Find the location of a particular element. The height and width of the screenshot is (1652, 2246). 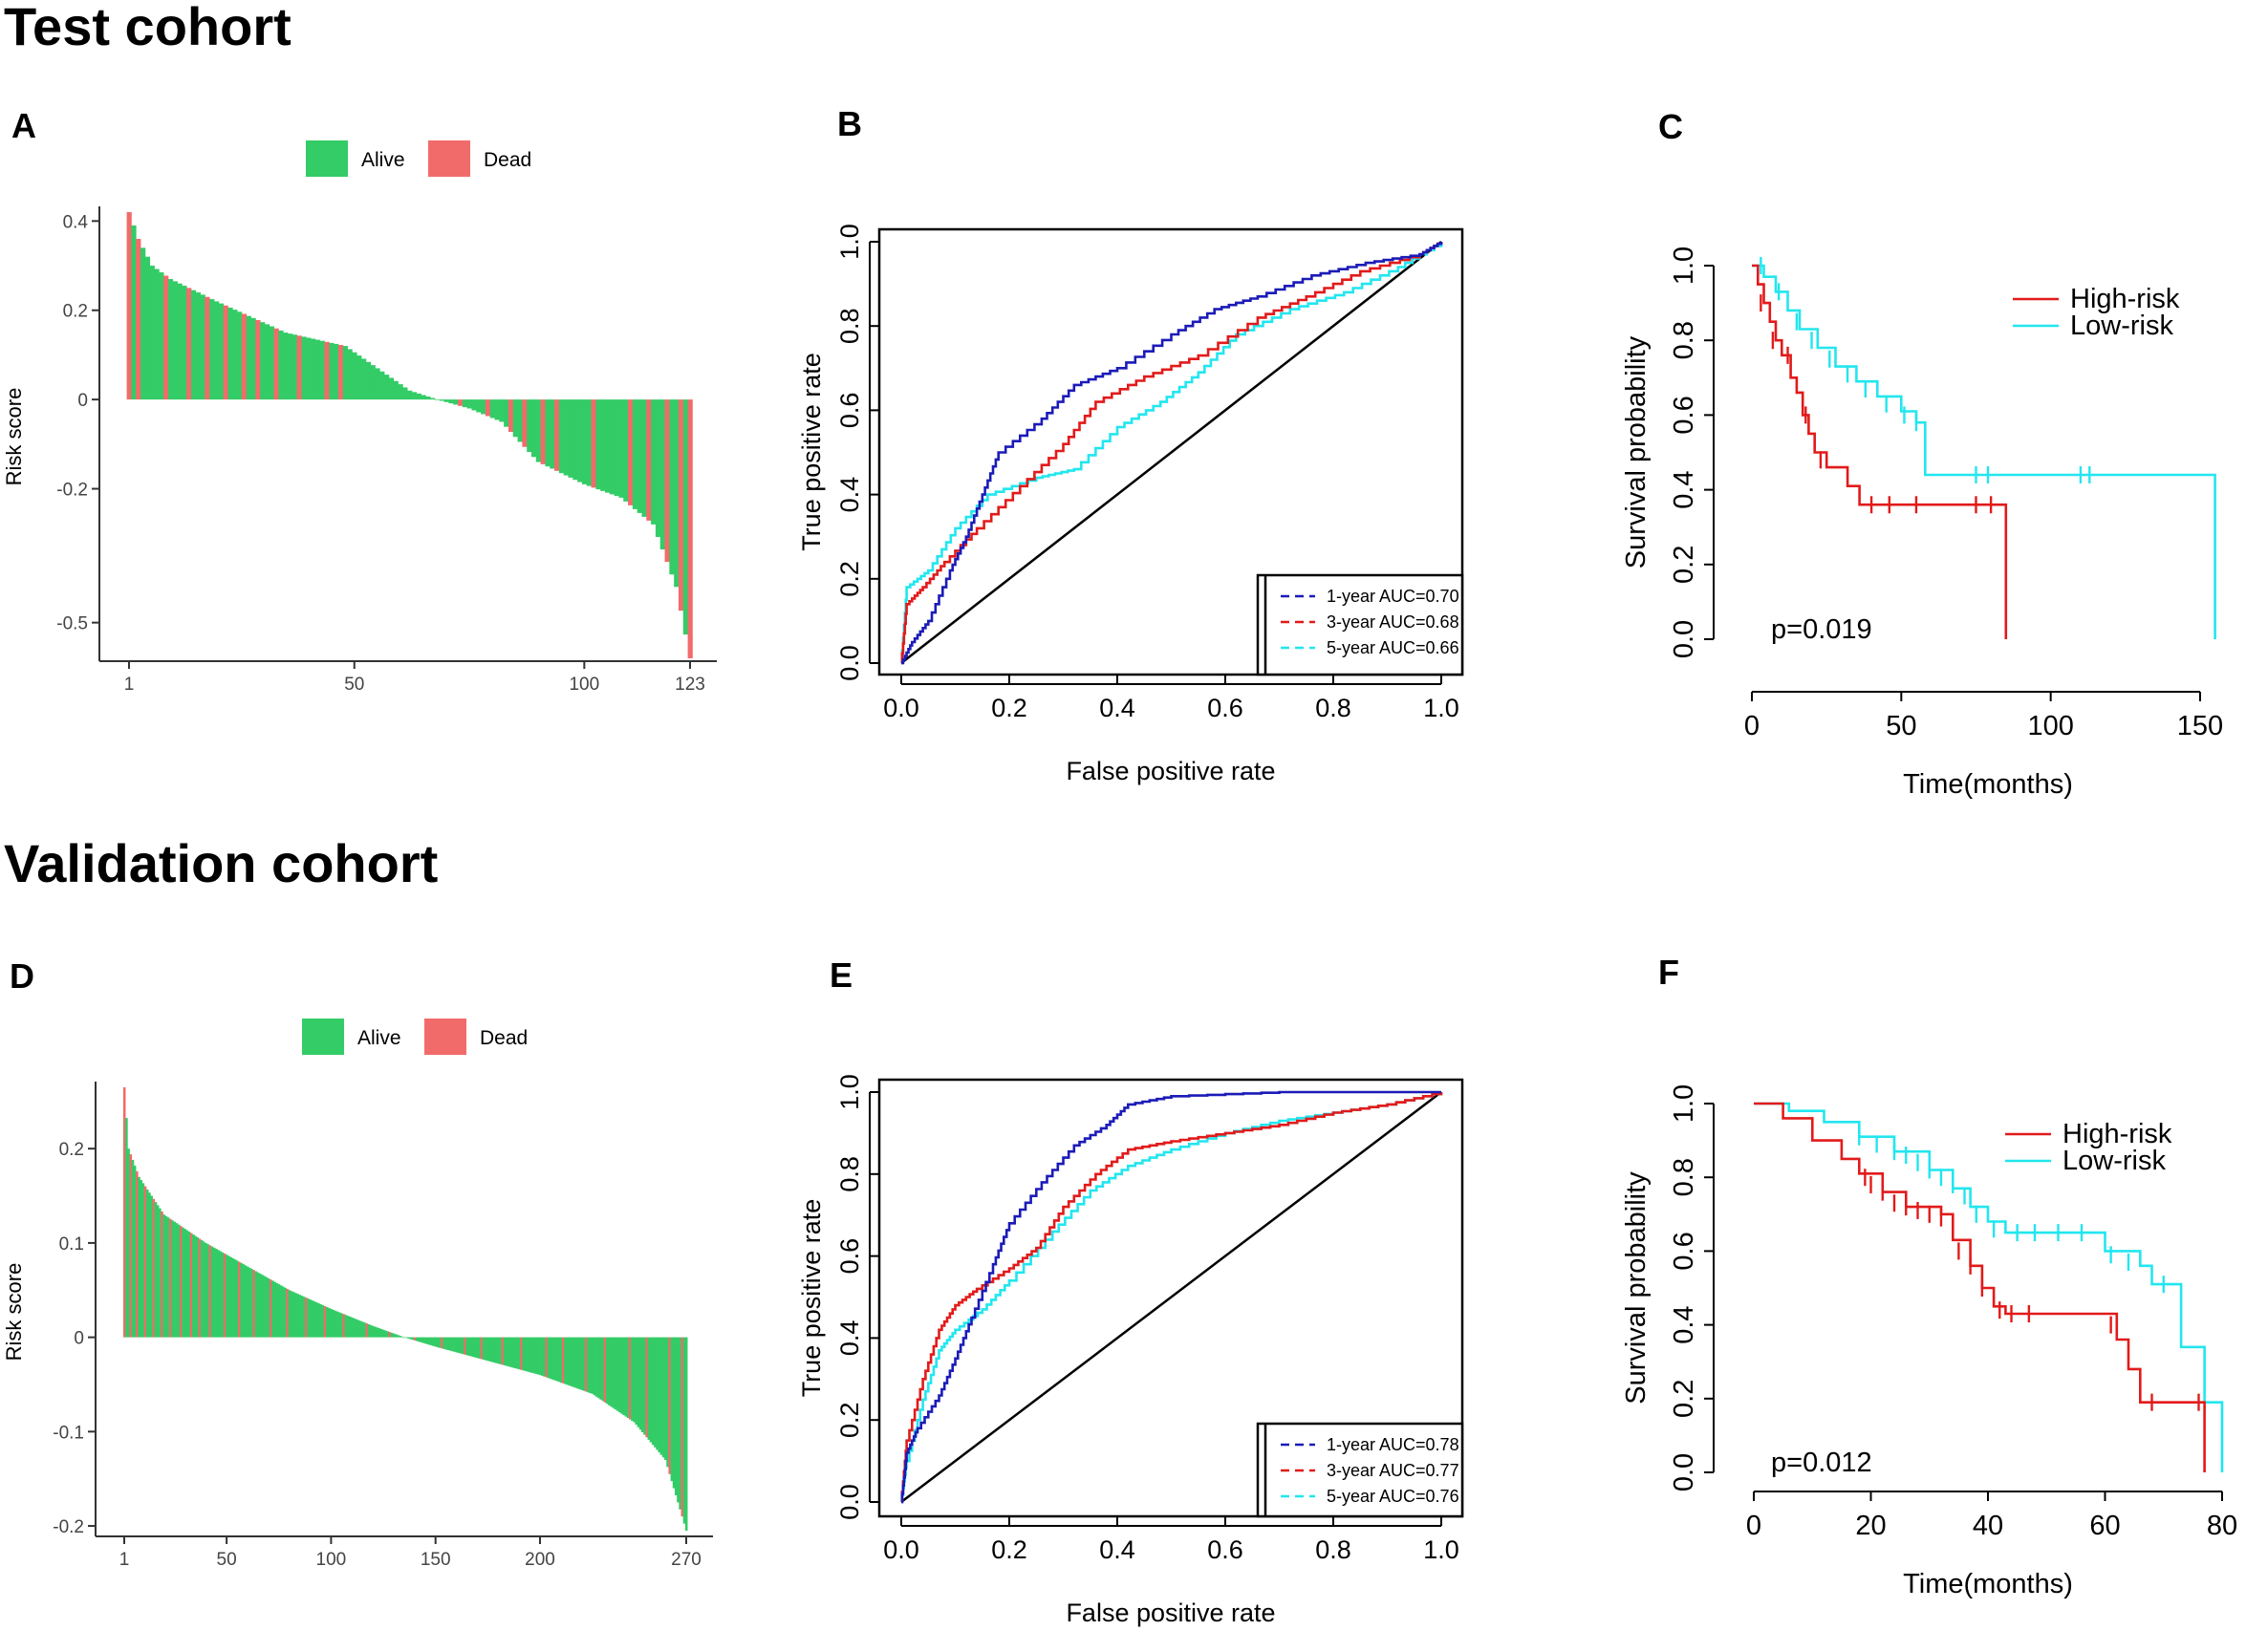

y-tick-label: 0 is located at coordinates (79, 1339).